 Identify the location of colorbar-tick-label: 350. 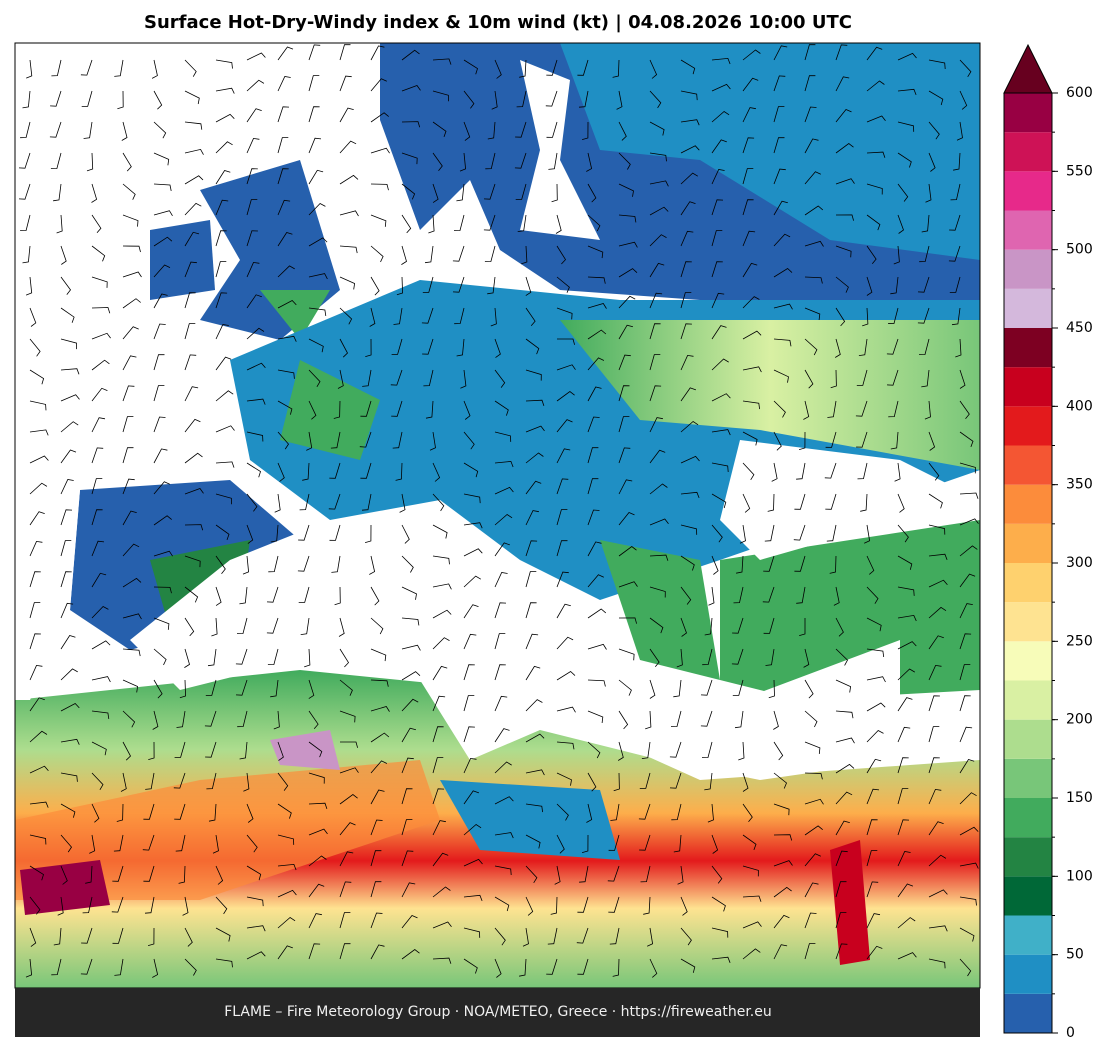
(1079, 485).